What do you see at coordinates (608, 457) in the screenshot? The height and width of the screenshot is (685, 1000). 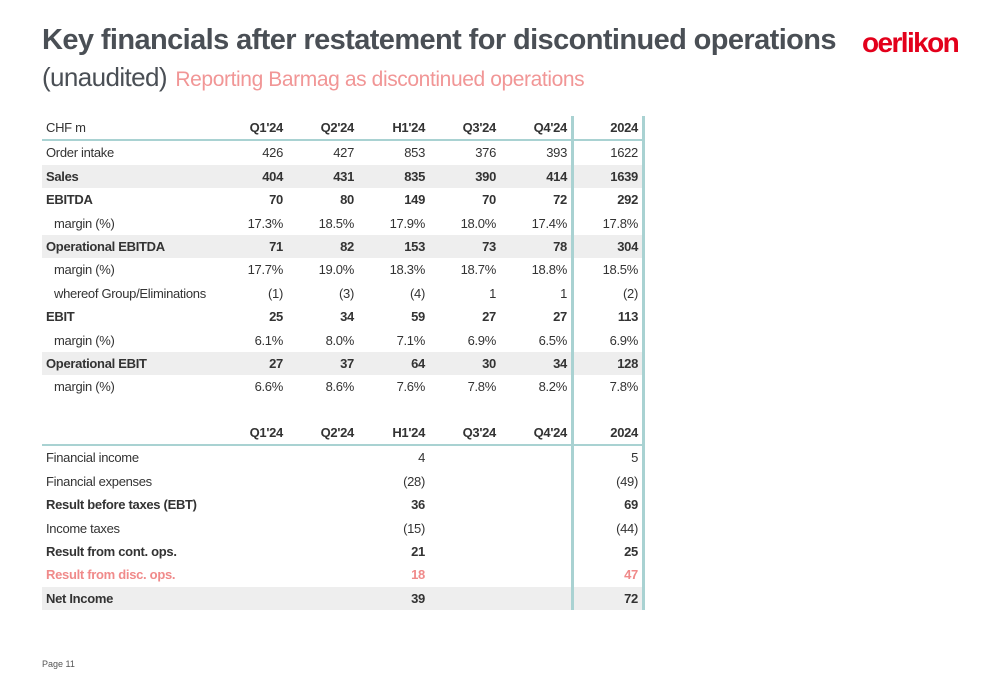 I see `table-cell: 5` at bounding box center [608, 457].